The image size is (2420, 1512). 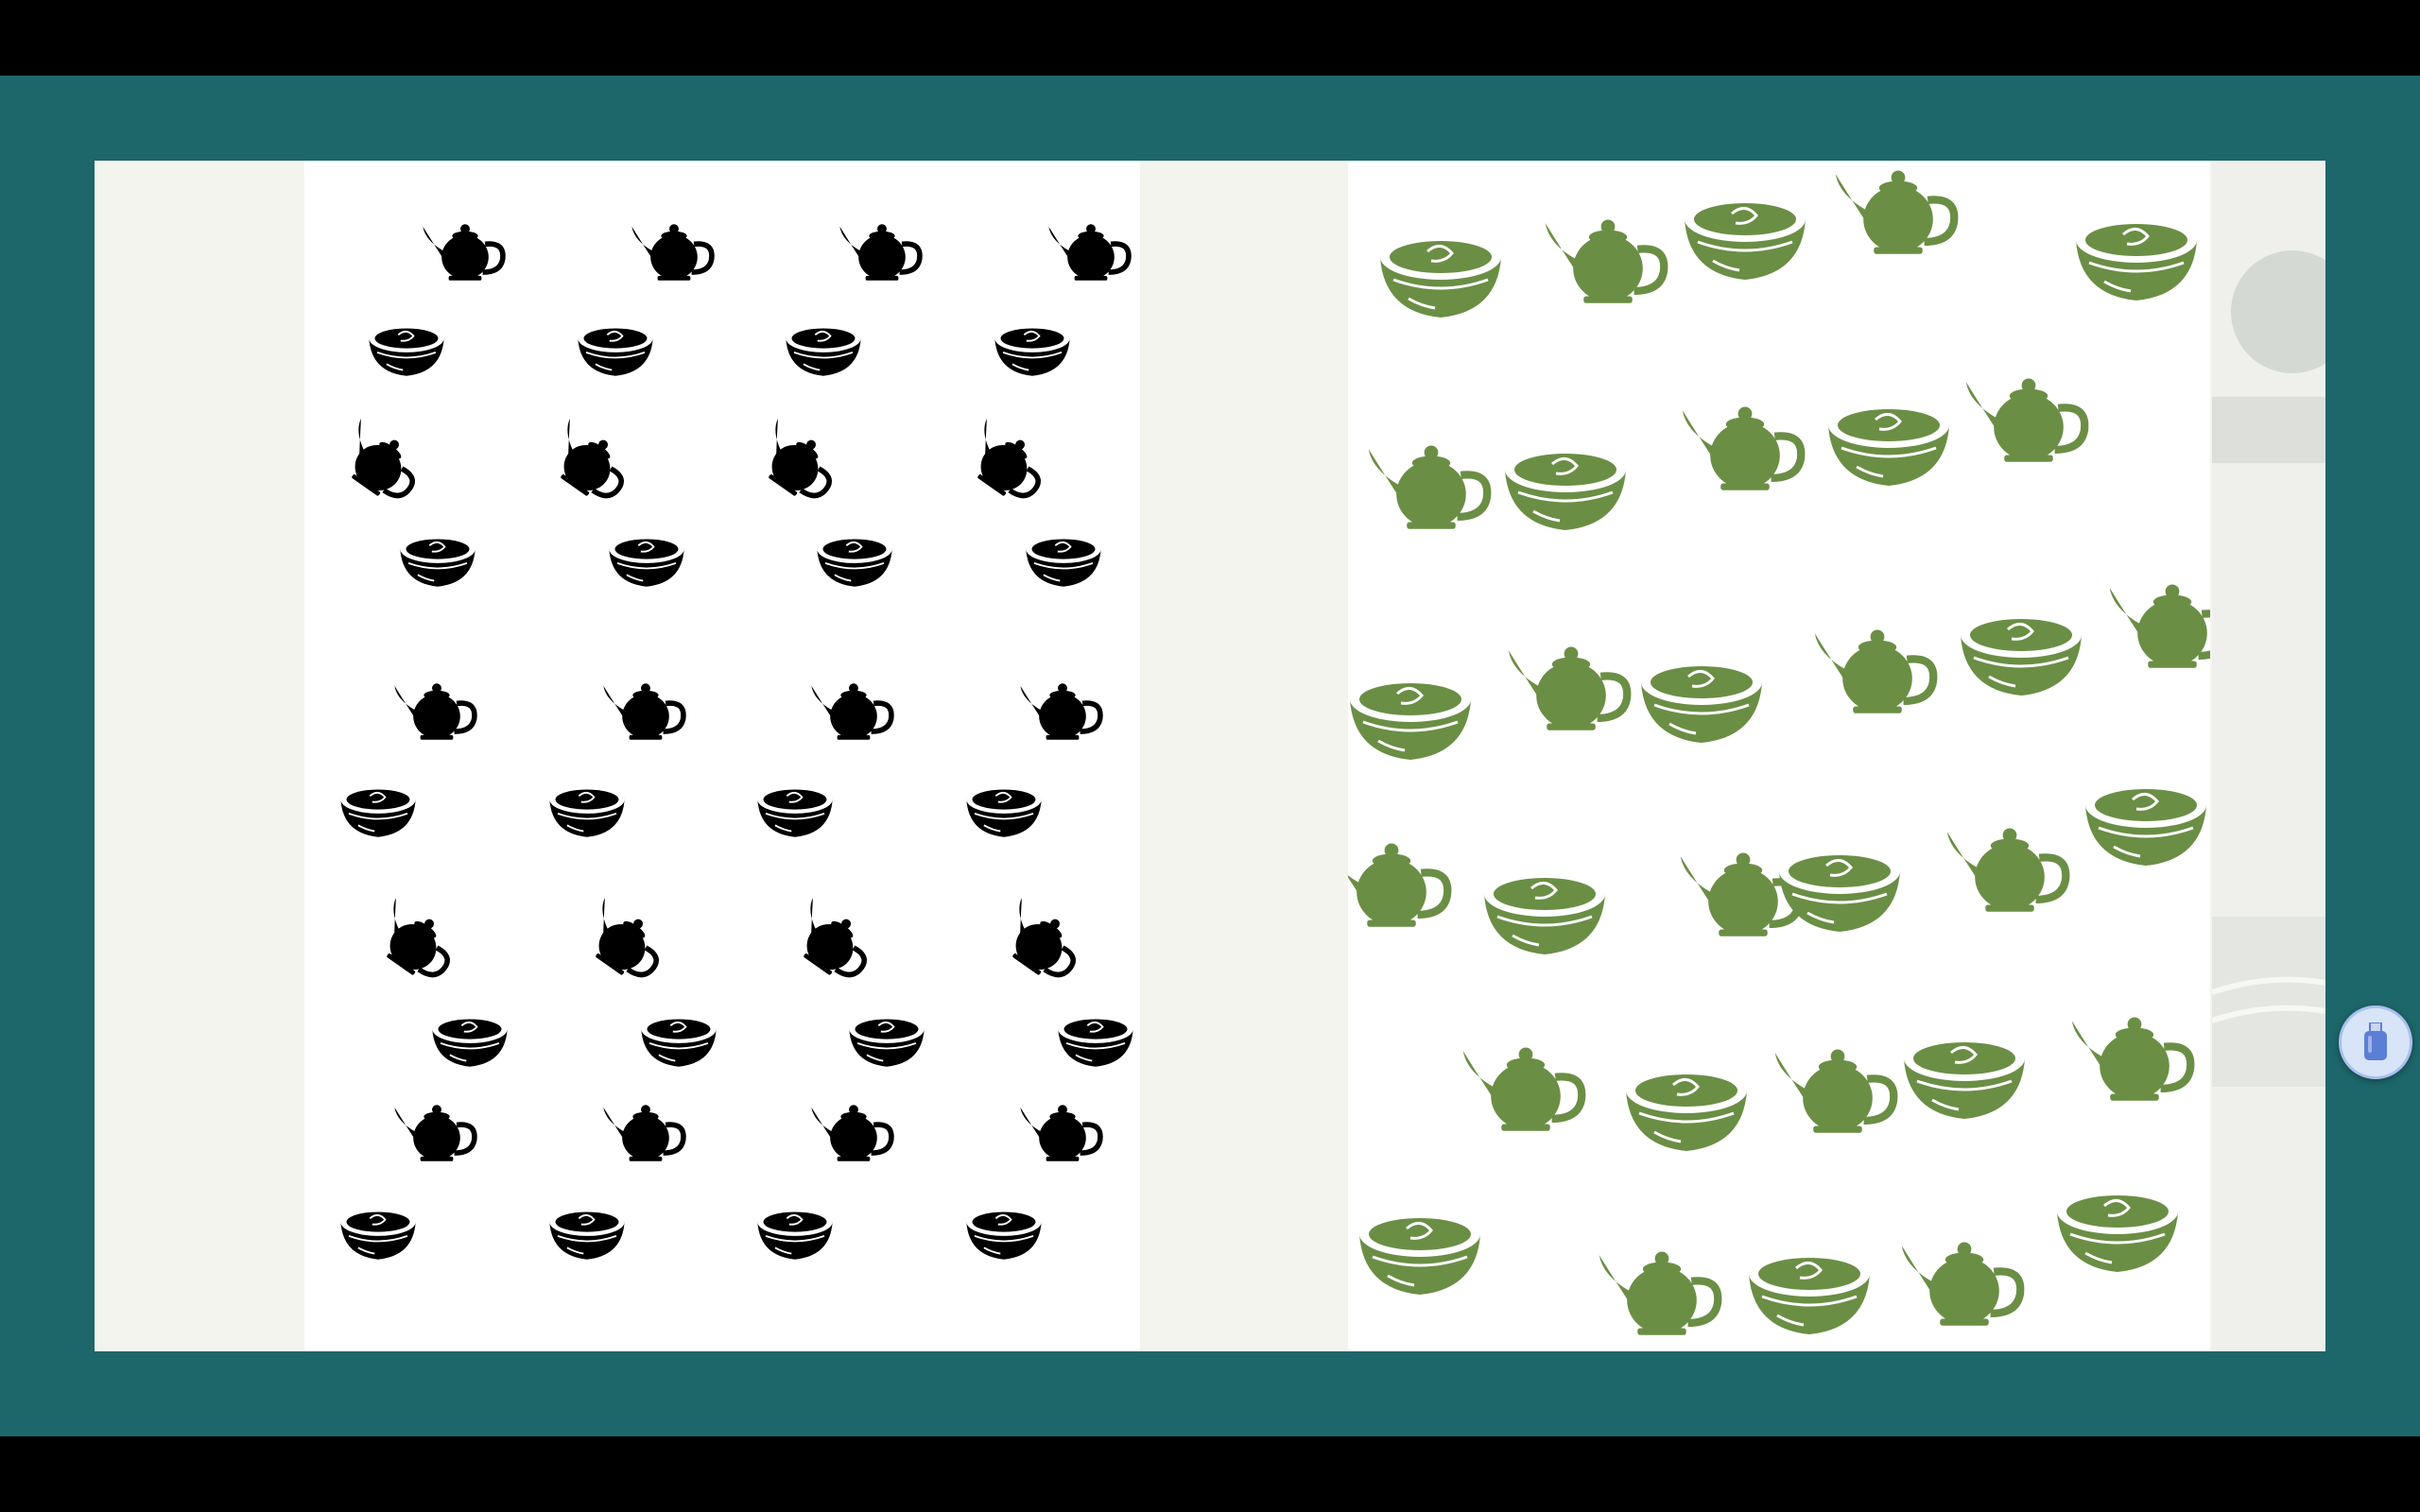 I want to click on usb-drive-button, so click(x=2375, y=1042).